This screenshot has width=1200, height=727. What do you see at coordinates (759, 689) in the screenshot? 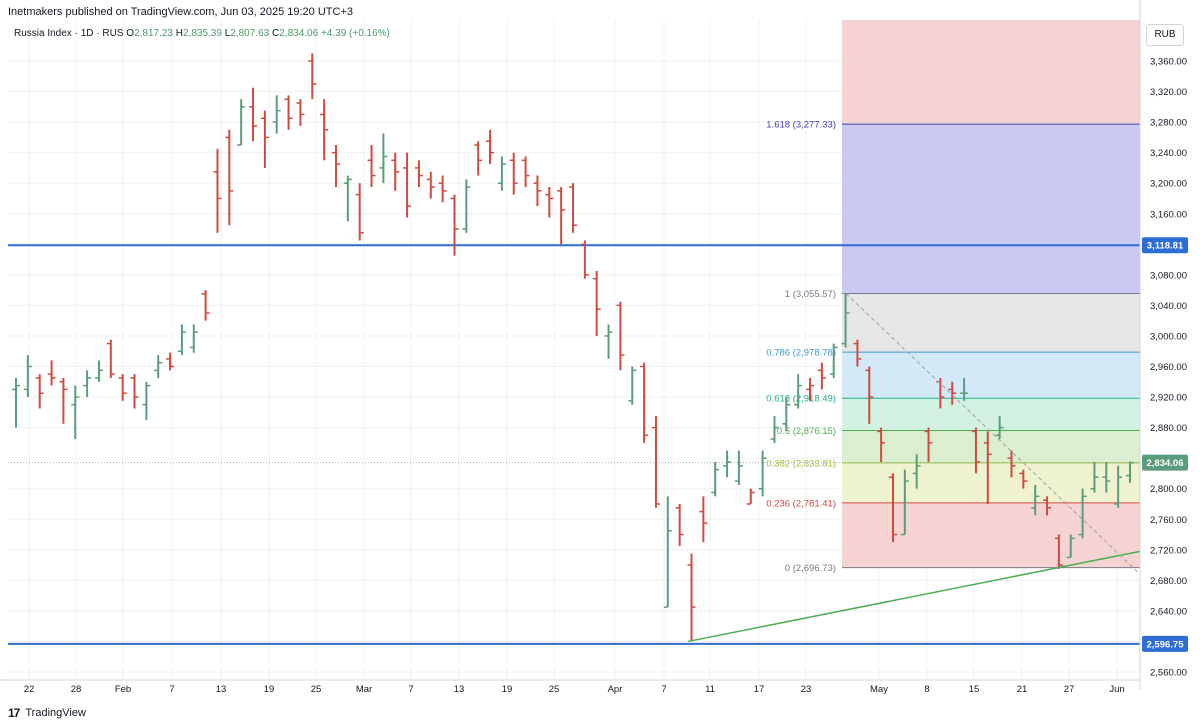
I see `time-tick-label: 17` at bounding box center [759, 689].